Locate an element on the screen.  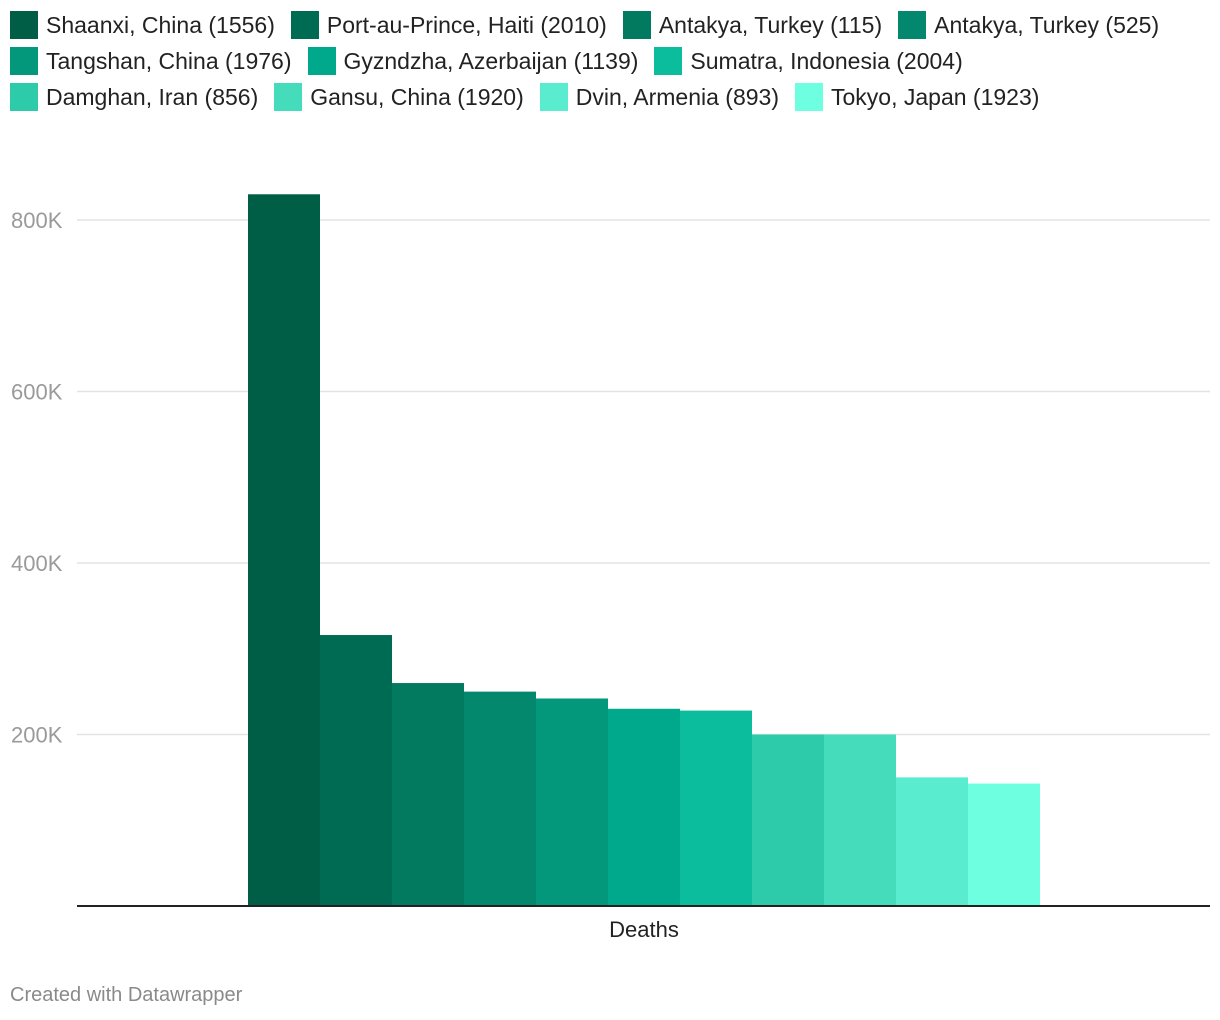
y-tick-label: 600K is located at coordinates (37, 392).